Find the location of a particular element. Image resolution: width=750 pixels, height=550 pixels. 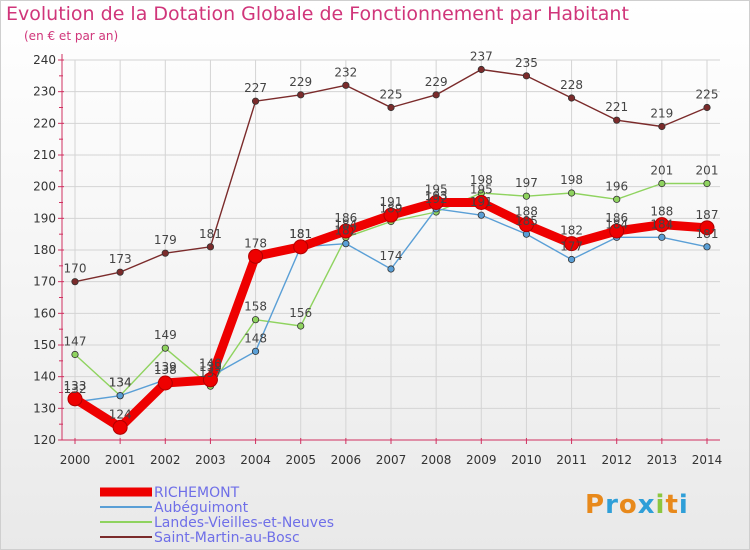

y-tick-label: 220 is located at coordinates (44, 123).